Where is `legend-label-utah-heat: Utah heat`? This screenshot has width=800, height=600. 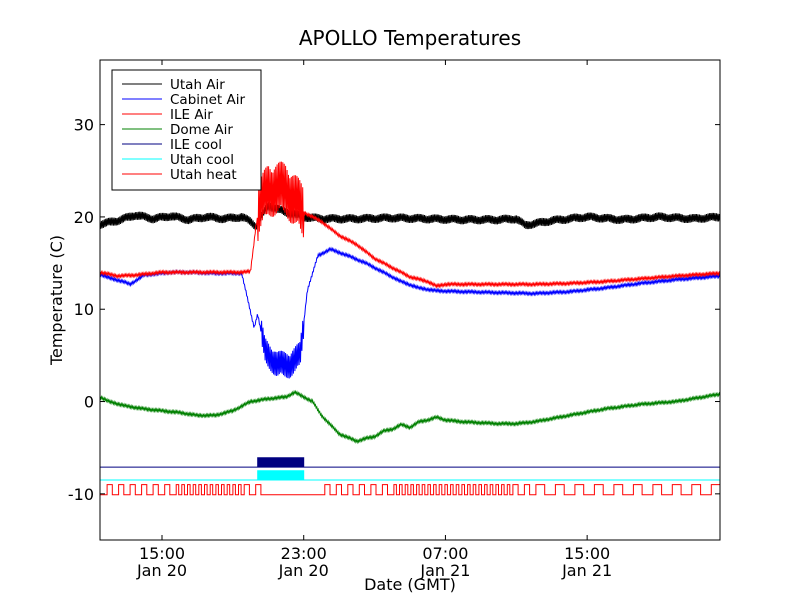
legend-label-utah-heat: Utah heat is located at coordinates (203, 175).